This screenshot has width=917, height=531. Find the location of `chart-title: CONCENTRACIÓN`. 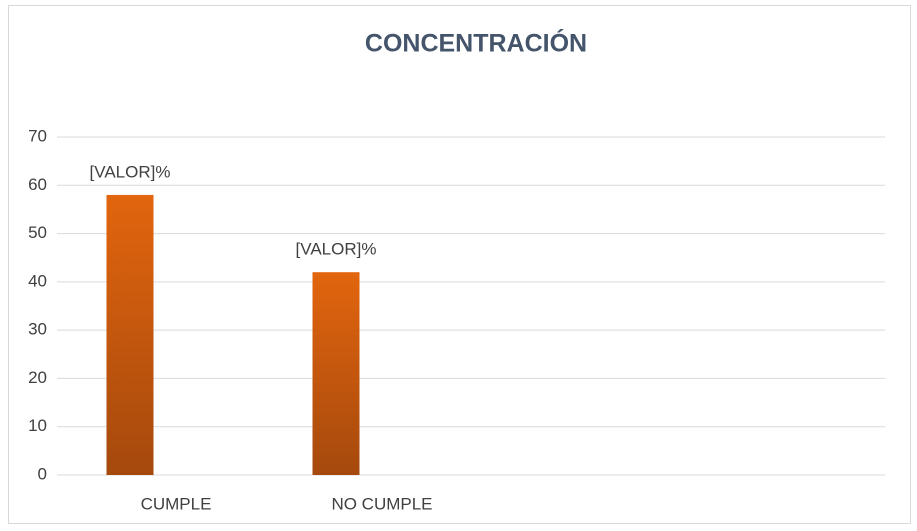

chart-title: CONCENTRACIÓN is located at coordinates (476, 43).